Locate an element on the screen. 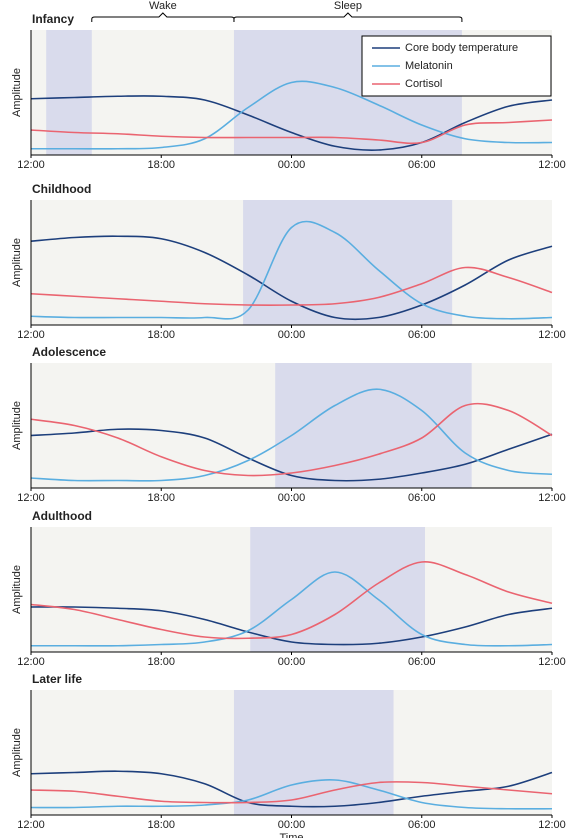 This screenshot has width=575, height=838. legend-label: Core body temperature is located at coordinates (461, 48).